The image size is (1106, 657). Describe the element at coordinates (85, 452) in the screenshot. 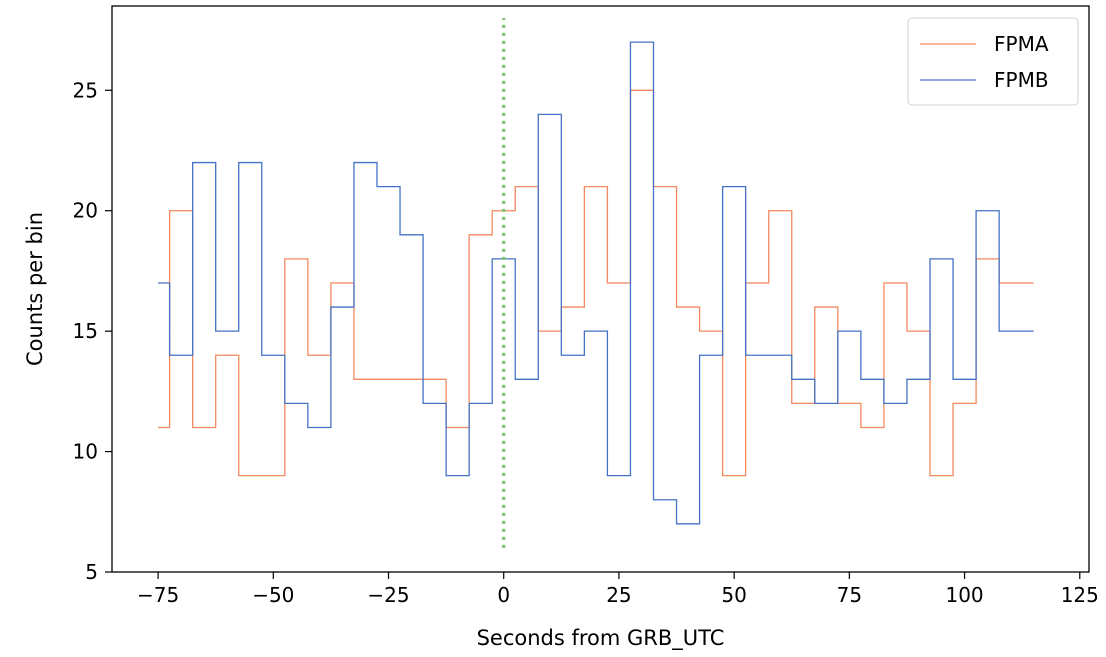

I see `y-tick-label: 10` at that location.